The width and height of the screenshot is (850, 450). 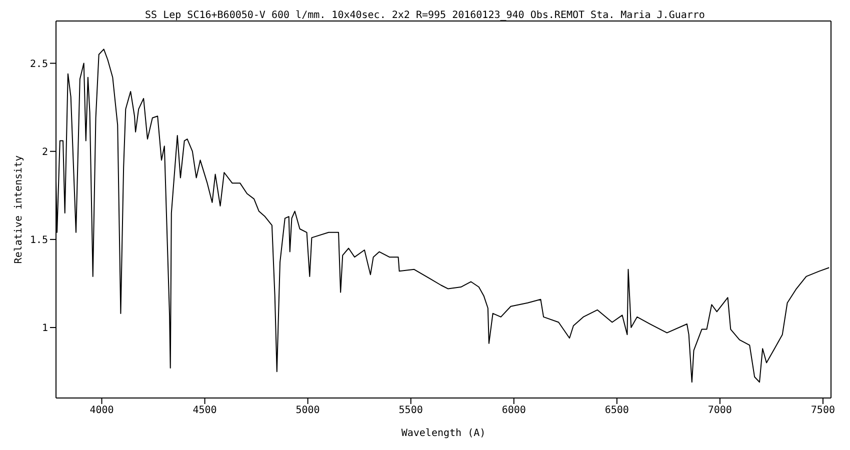 I want to click on y-tick-label: 1, so click(x=45, y=328).